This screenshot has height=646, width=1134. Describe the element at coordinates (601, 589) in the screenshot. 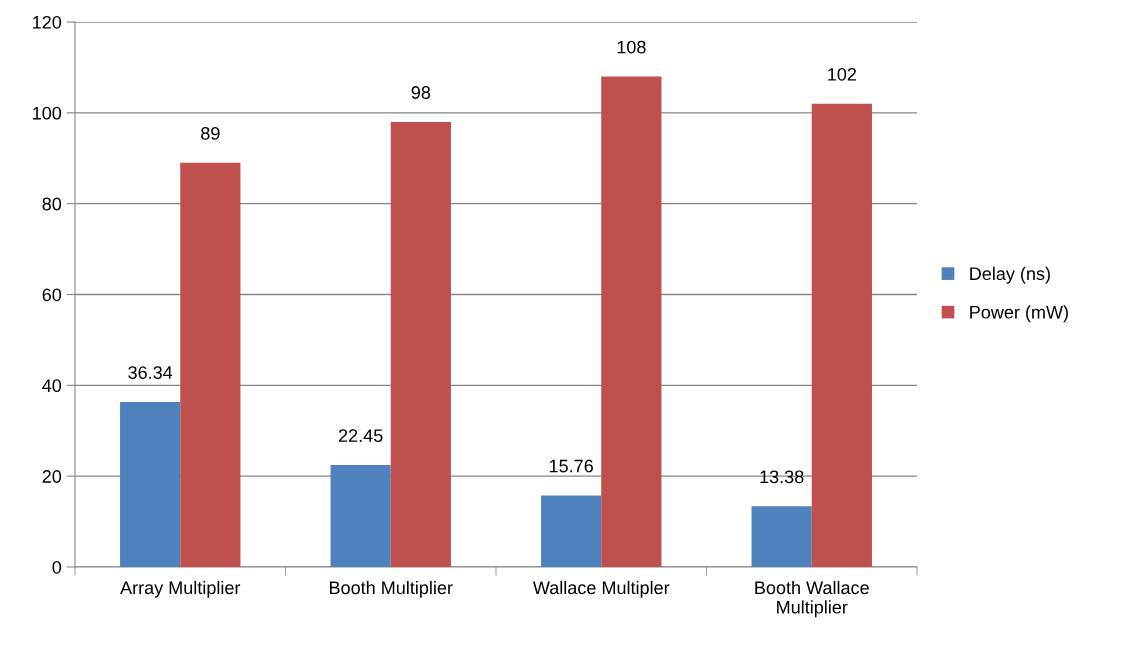

I see `x-tick-label: Wallace Multipler` at that location.